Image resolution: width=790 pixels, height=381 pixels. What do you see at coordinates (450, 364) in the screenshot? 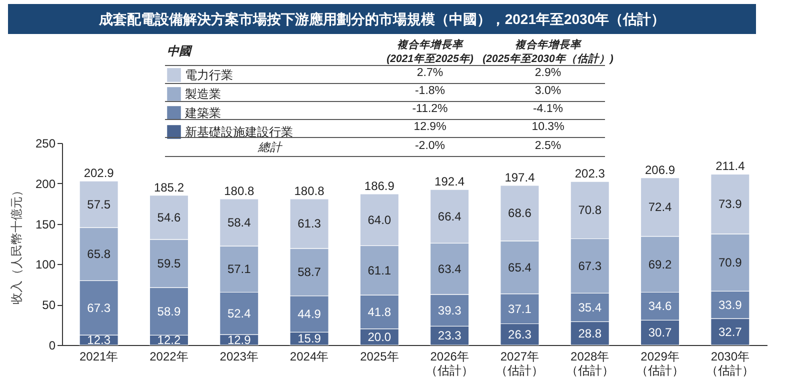
I see `x-tick-label: 2026年（估計）` at bounding box center [450, 364].